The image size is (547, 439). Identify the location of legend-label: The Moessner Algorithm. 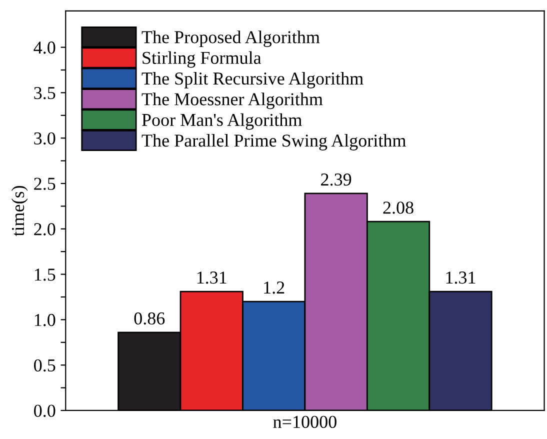
(232, 101).